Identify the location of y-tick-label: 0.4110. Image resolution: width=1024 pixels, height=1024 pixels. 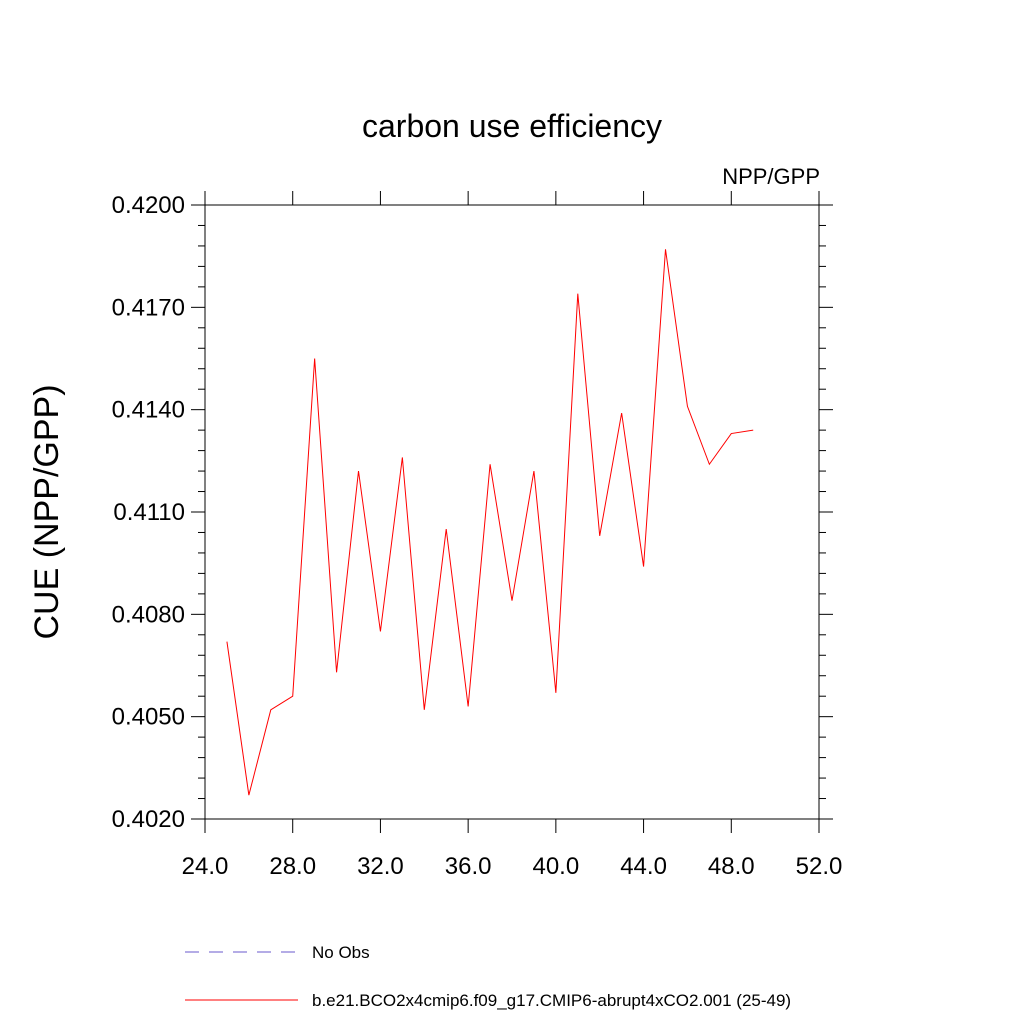
(149, 512).